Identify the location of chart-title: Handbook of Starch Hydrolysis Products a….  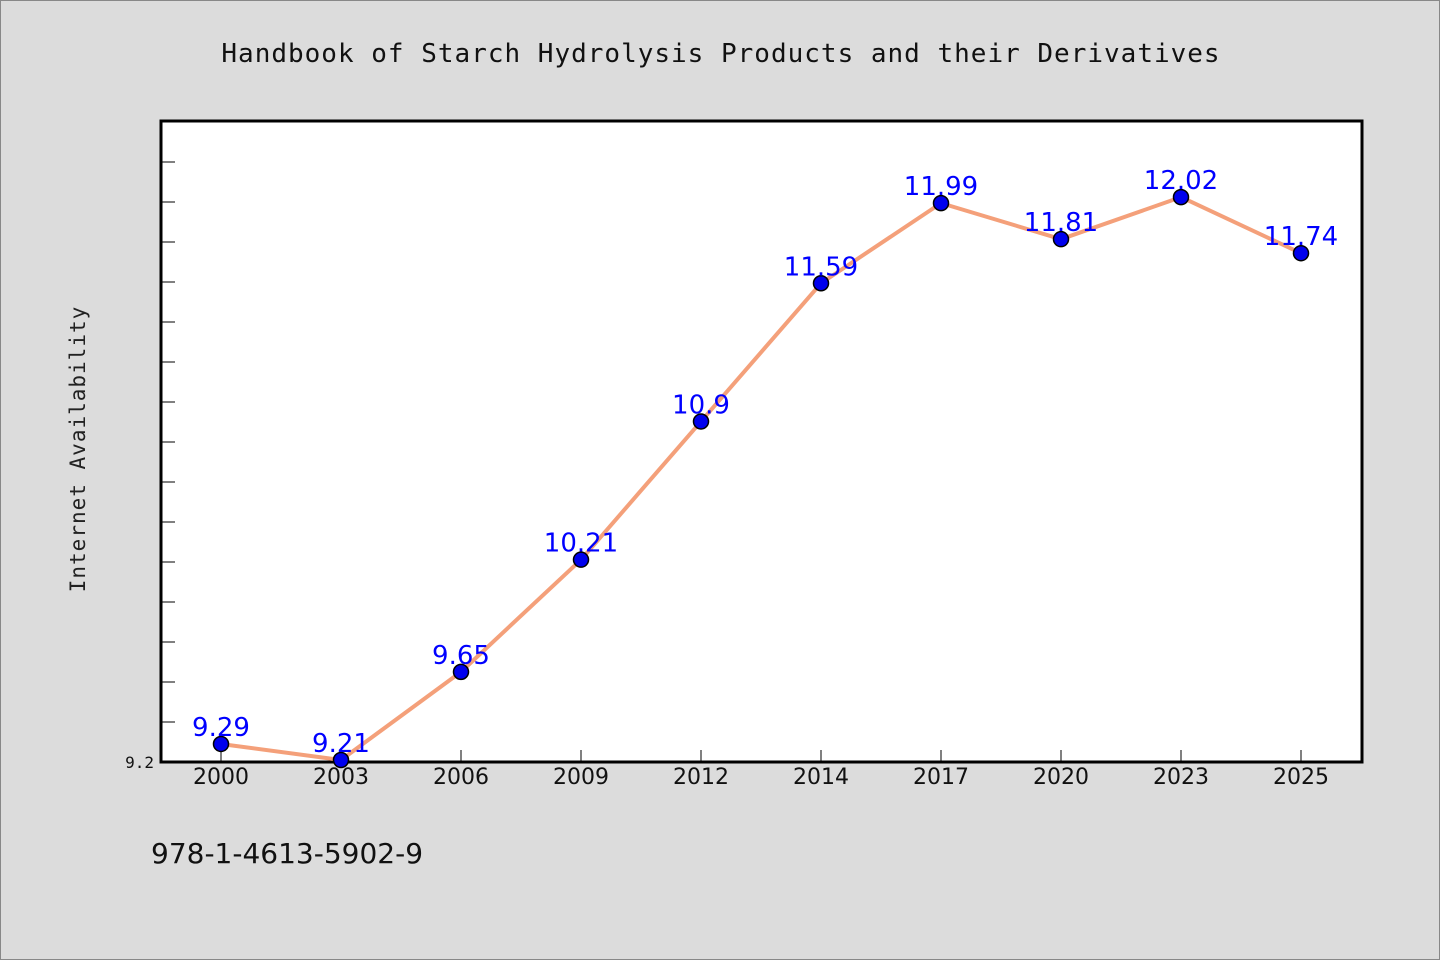
(720, 54).